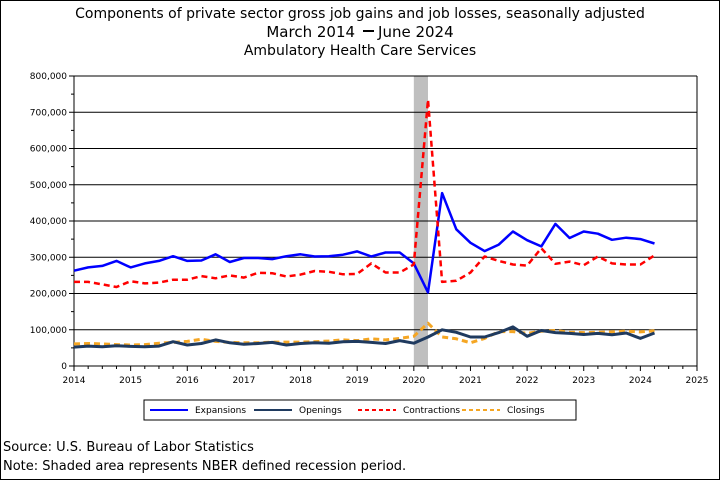 The image size is (720, 480). Describe the element at coordinates (364, 337) in the screenshot. I see `series-line-openings` at that location.